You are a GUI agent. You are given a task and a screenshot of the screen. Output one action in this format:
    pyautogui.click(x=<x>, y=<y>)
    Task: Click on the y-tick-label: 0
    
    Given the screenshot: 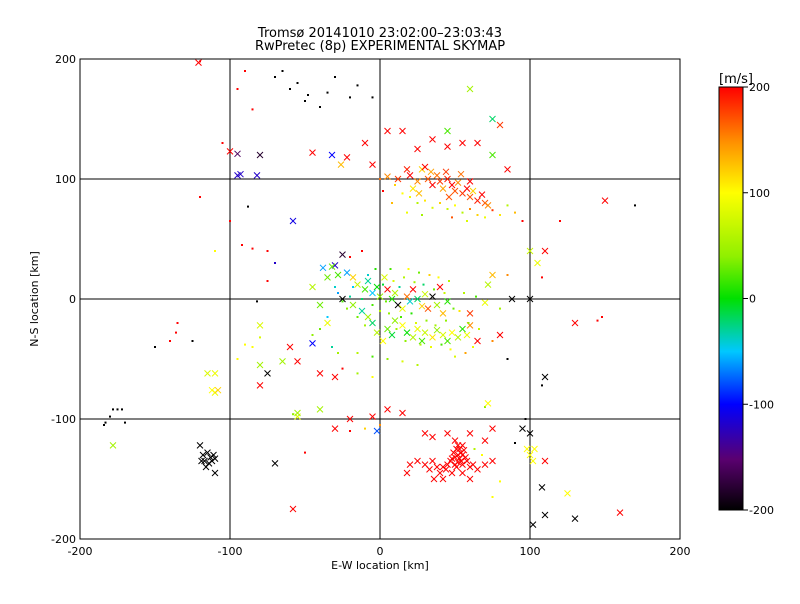 What is the action you would take?
    pyautogui.click(x=72, y=299)
    